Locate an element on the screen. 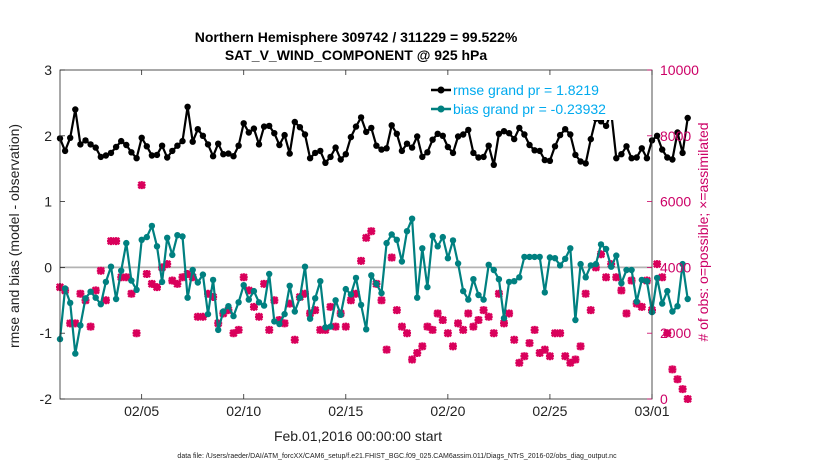 The height and width of the screenshot is (470, 830). legend-bias-label: bias grand pr = -0.23932 is located at coordinates (529, 109).